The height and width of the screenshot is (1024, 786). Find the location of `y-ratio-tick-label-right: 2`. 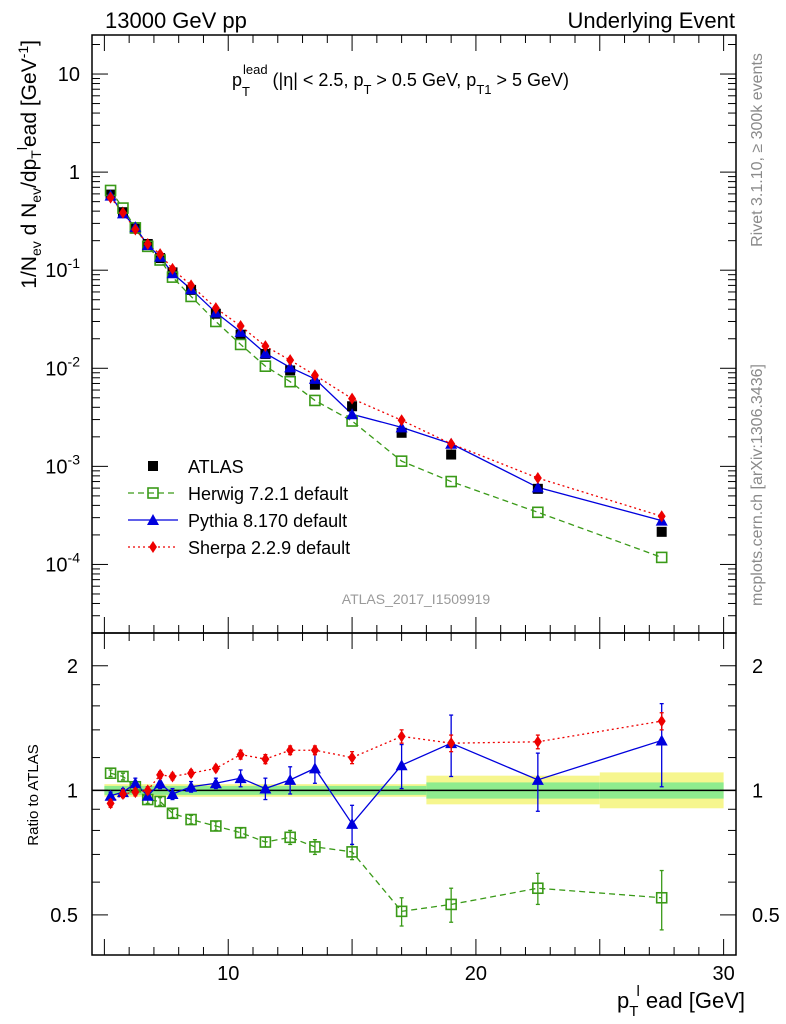

y-ratio-tick-label-right: 2 is located at coordinates (757, 667).